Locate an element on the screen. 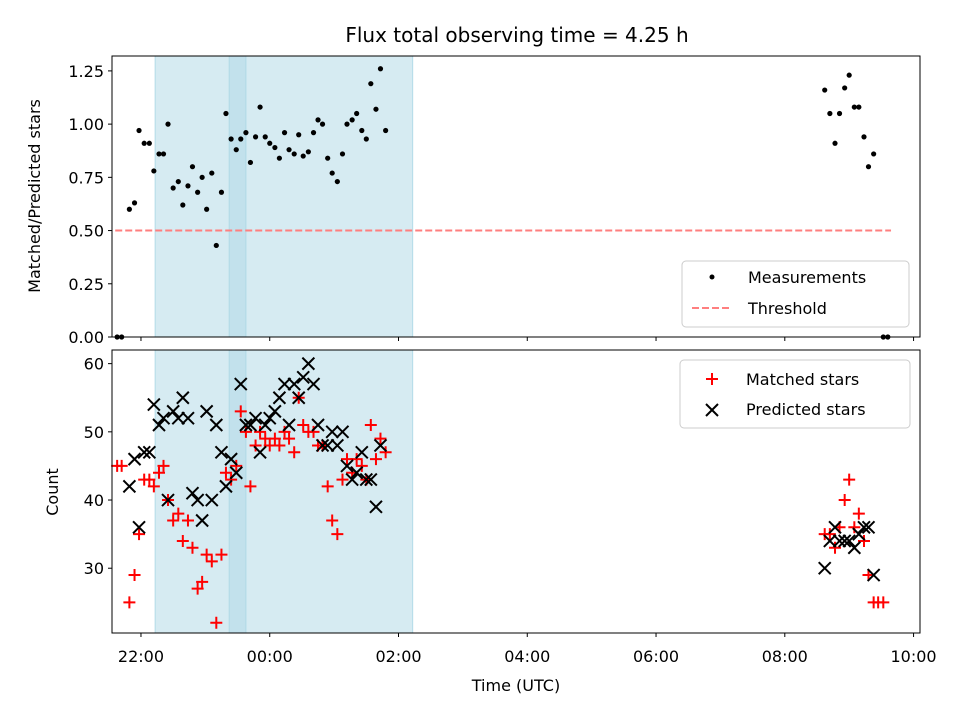  y-tick-label: 0.50 is located at coordinates (86, 231).